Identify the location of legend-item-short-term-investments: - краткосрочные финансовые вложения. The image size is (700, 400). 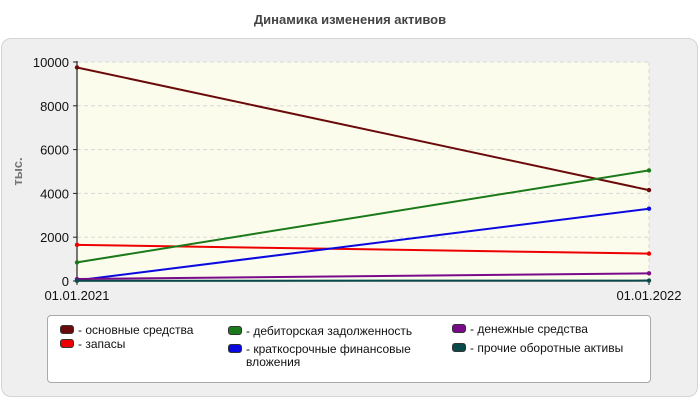
(328, 356).